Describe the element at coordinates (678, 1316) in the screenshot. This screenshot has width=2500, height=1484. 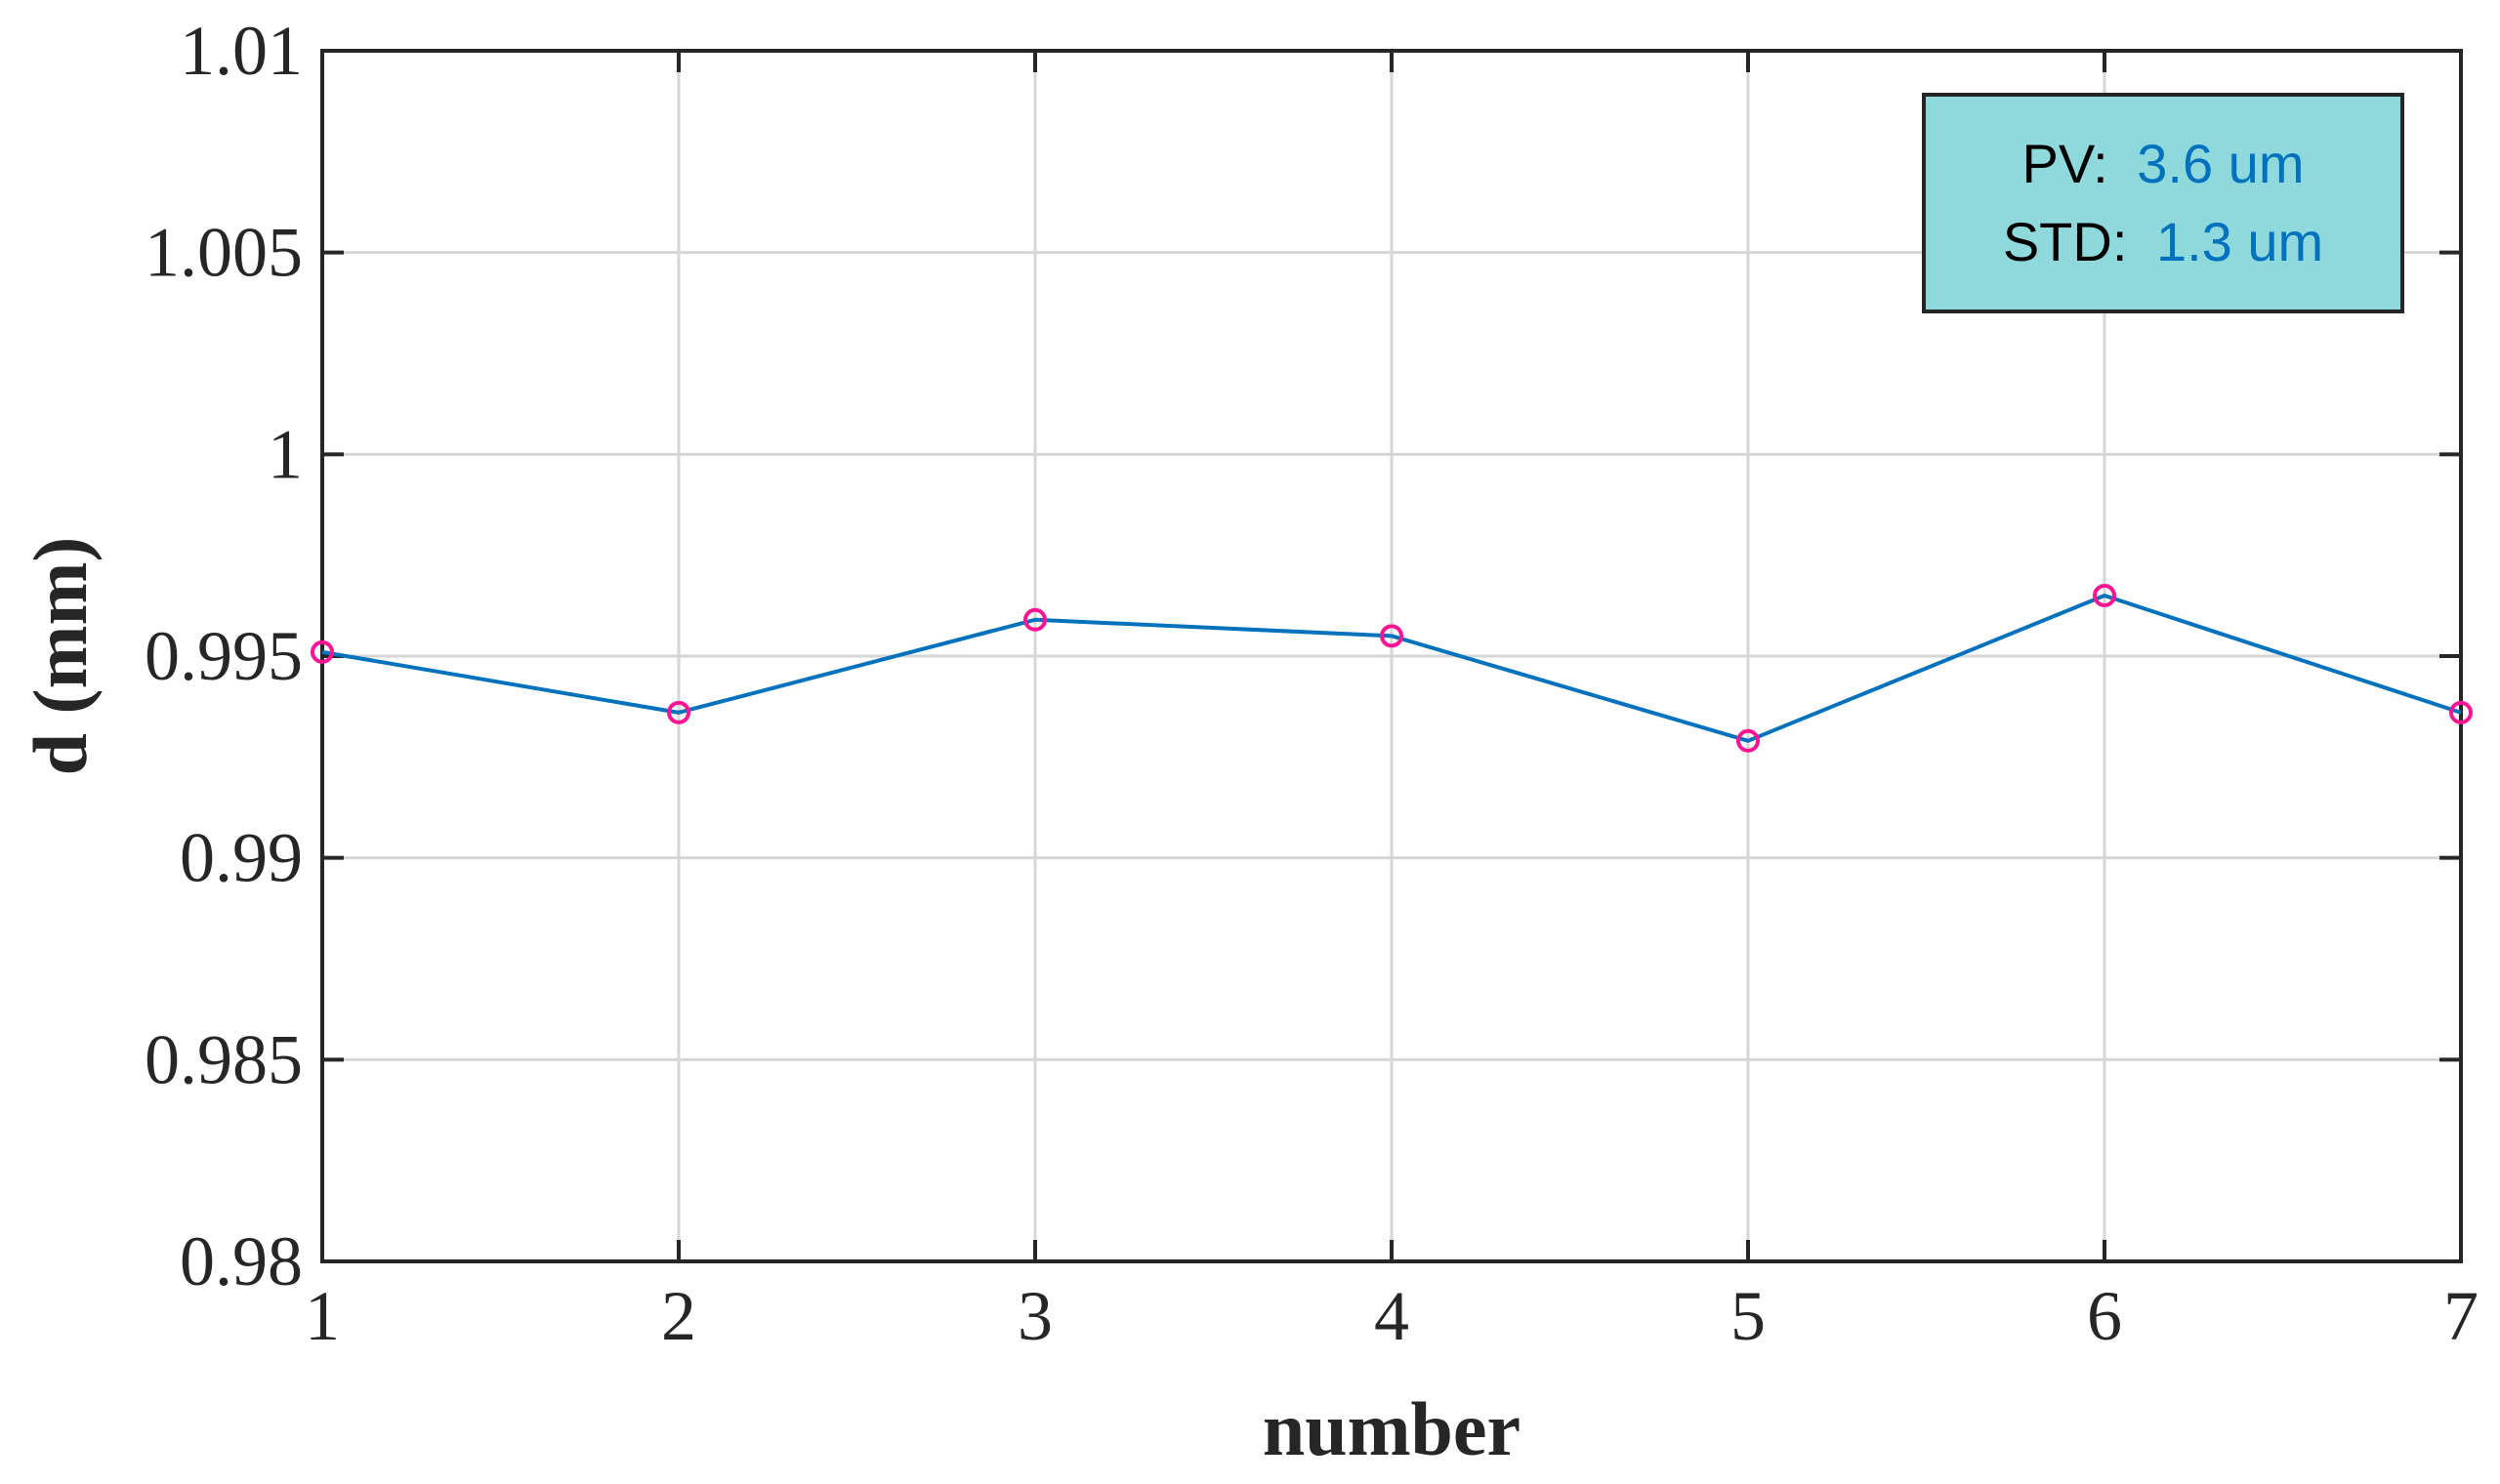
I see `x-tick-label: 2` at that location.